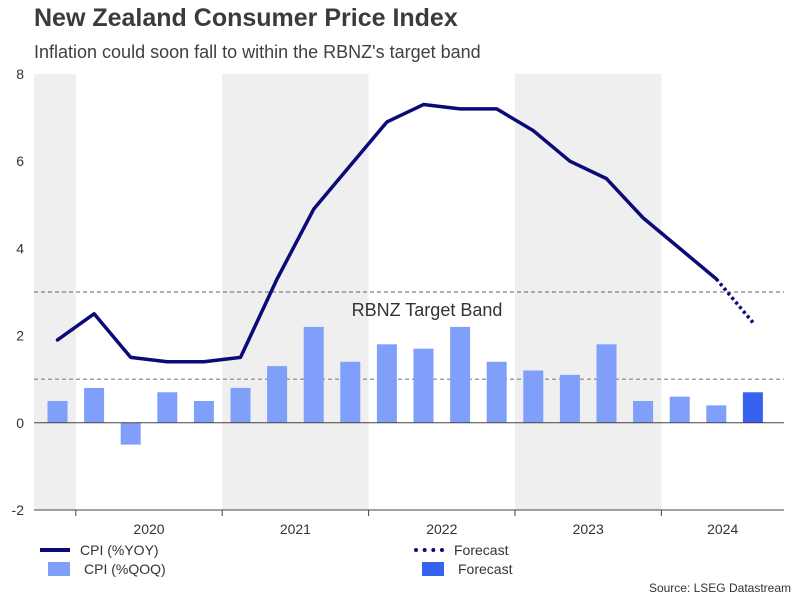 This screenshot has height=601, width=801. What do you see at coordinates (20, 161) in the screenshot?
I see `y-tick-label: 6` at bounding box center [20, 161].